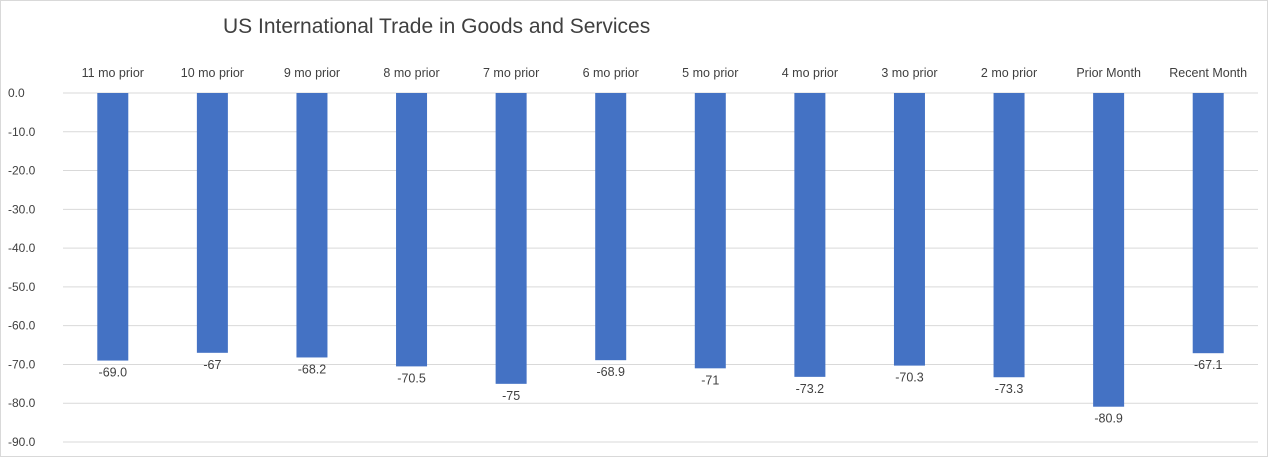  Describe the element at coordinates (16, 93) in the screenshot. I see `y-tick-label: 0.0` at that location.